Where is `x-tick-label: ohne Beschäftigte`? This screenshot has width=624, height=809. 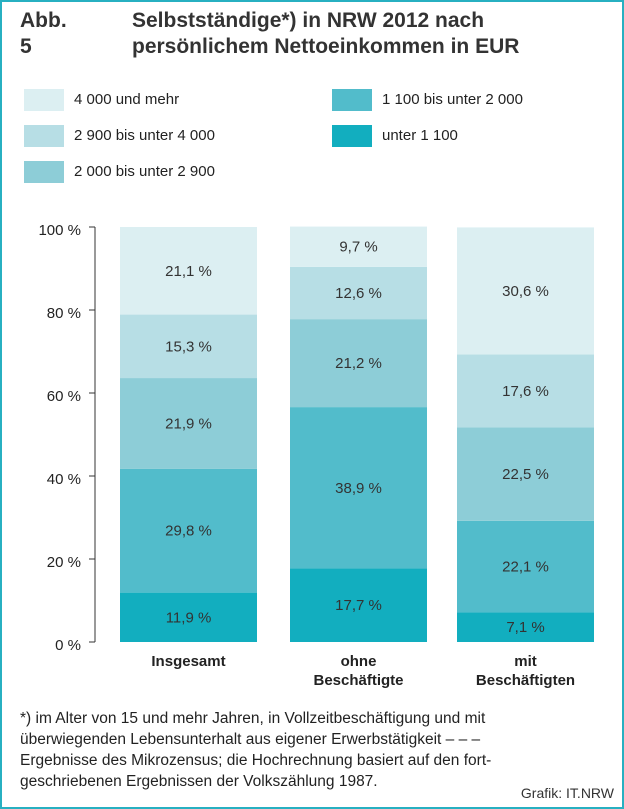
x-tick-label: ohne Beschäftigte is located at coordinates (358, 671).